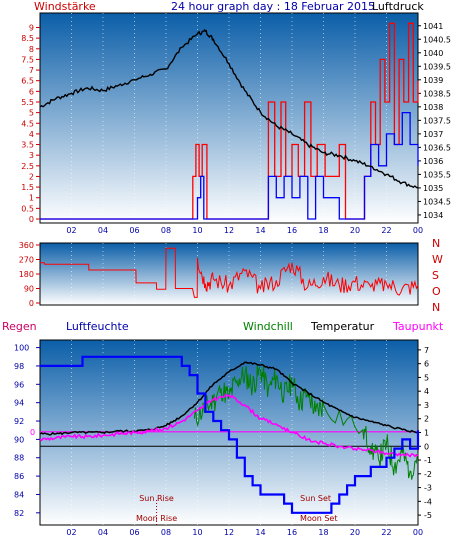 Image resolution: width=470 pixels, height=555 pixels. What do you see at coordinates (229, 398) in the screenshot?
I see `temperature-line` at bounding box center [229, 398].